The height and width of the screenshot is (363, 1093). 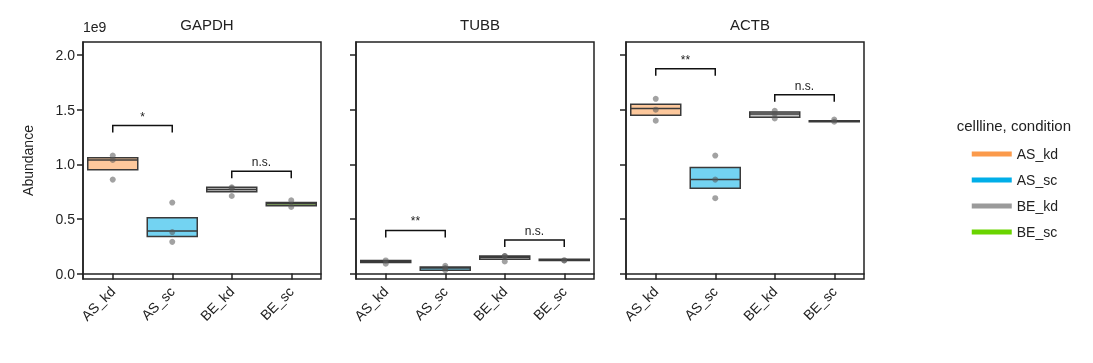 What do you see at coordinates (1037, 206) in the screenshot?
I see `legend-label: BE_kd` at bounding box center [1037, 206].